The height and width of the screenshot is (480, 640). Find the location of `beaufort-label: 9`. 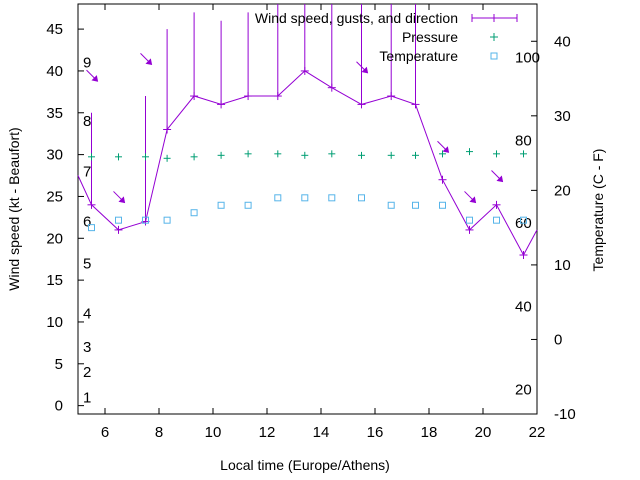

beaufort-label: 9 is located at coordinates (87, 63).